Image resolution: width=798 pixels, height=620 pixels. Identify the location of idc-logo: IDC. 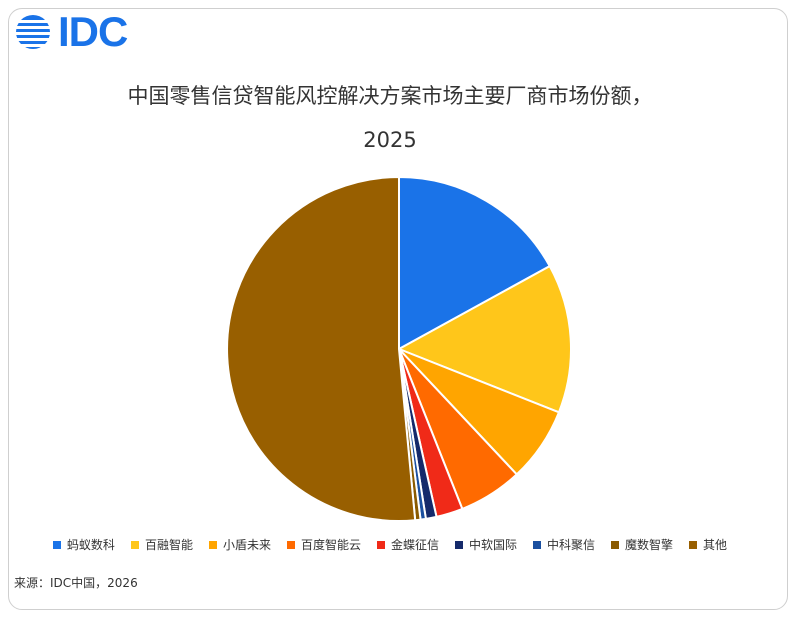
(71, 31).